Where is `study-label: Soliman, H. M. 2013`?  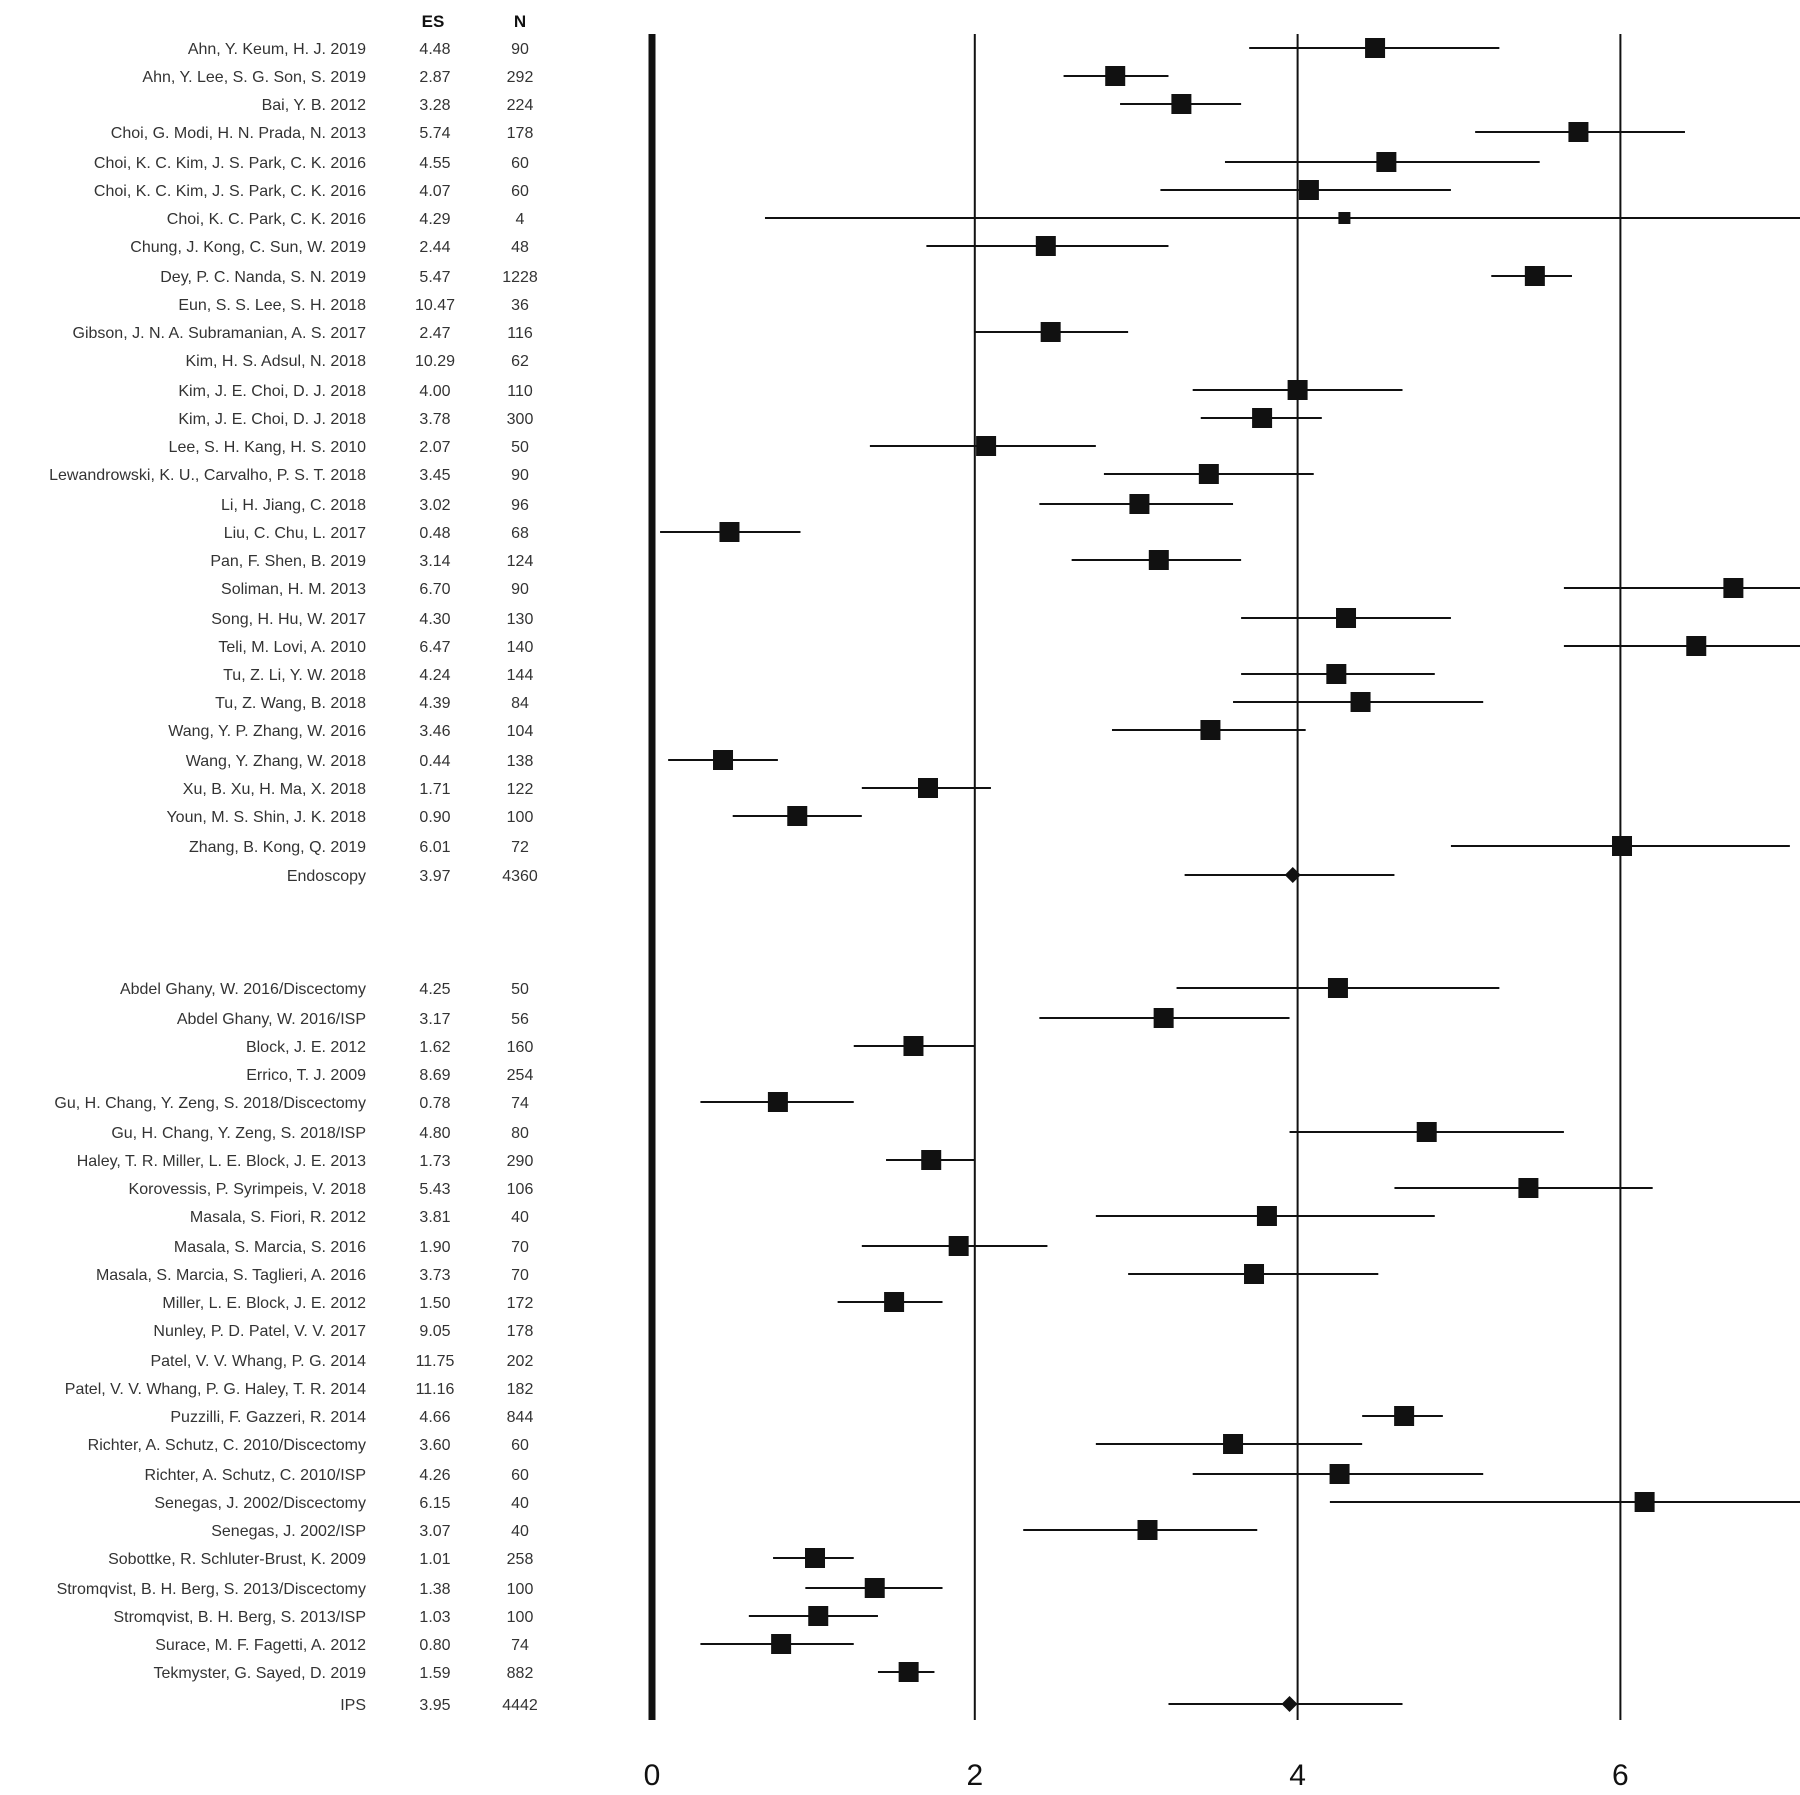 study-label: Soliman, H. M. 2013 is located at coordinates (293, 589).